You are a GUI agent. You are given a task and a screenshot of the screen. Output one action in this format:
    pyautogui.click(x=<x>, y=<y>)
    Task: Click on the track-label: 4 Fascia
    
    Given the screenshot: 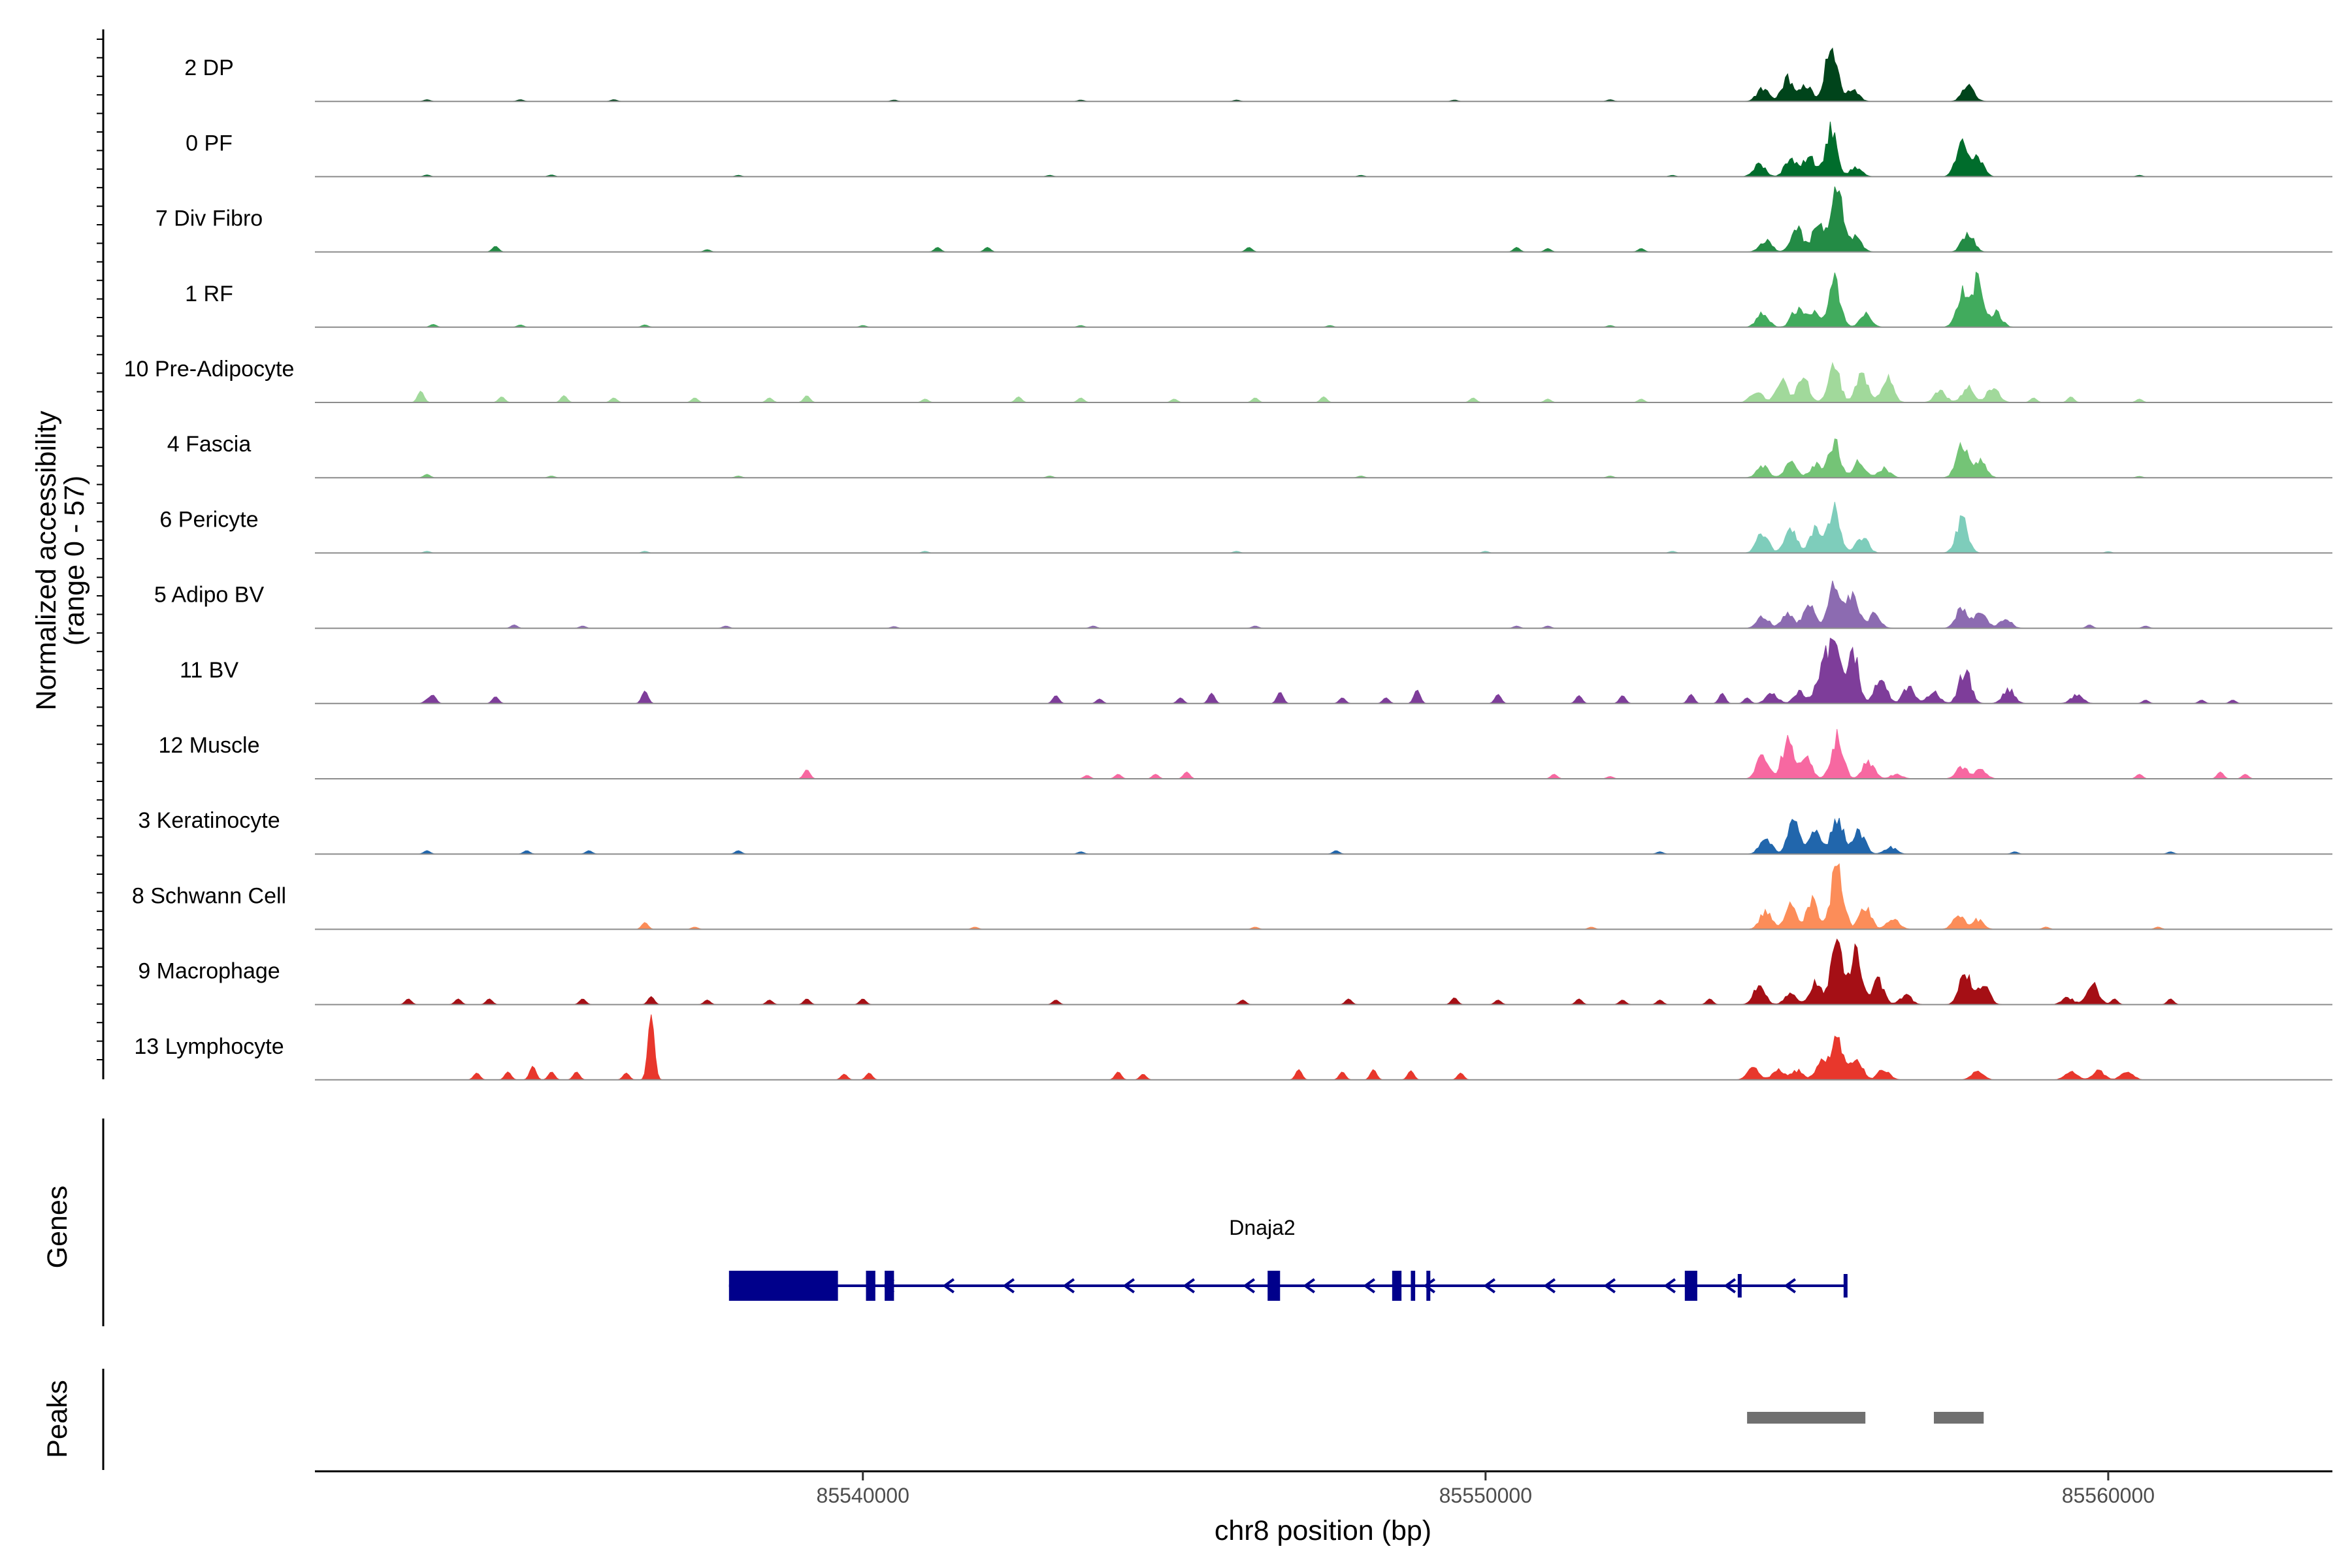 What is the action you would take?
    pyautogui.click(x=209, y=444)
    